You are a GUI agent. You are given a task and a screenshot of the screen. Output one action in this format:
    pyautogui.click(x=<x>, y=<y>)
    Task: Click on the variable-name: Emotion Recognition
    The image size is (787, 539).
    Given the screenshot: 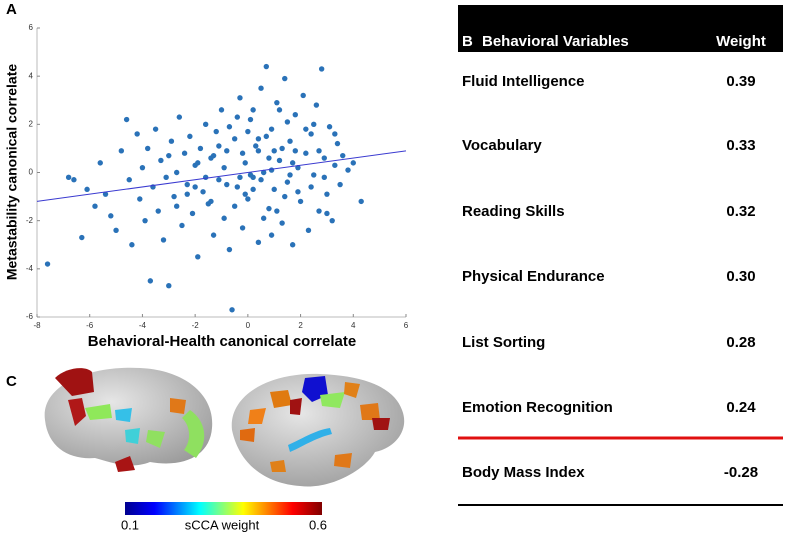 What is the action you would take?
    pyautogui.click(x=537, y=407)
    